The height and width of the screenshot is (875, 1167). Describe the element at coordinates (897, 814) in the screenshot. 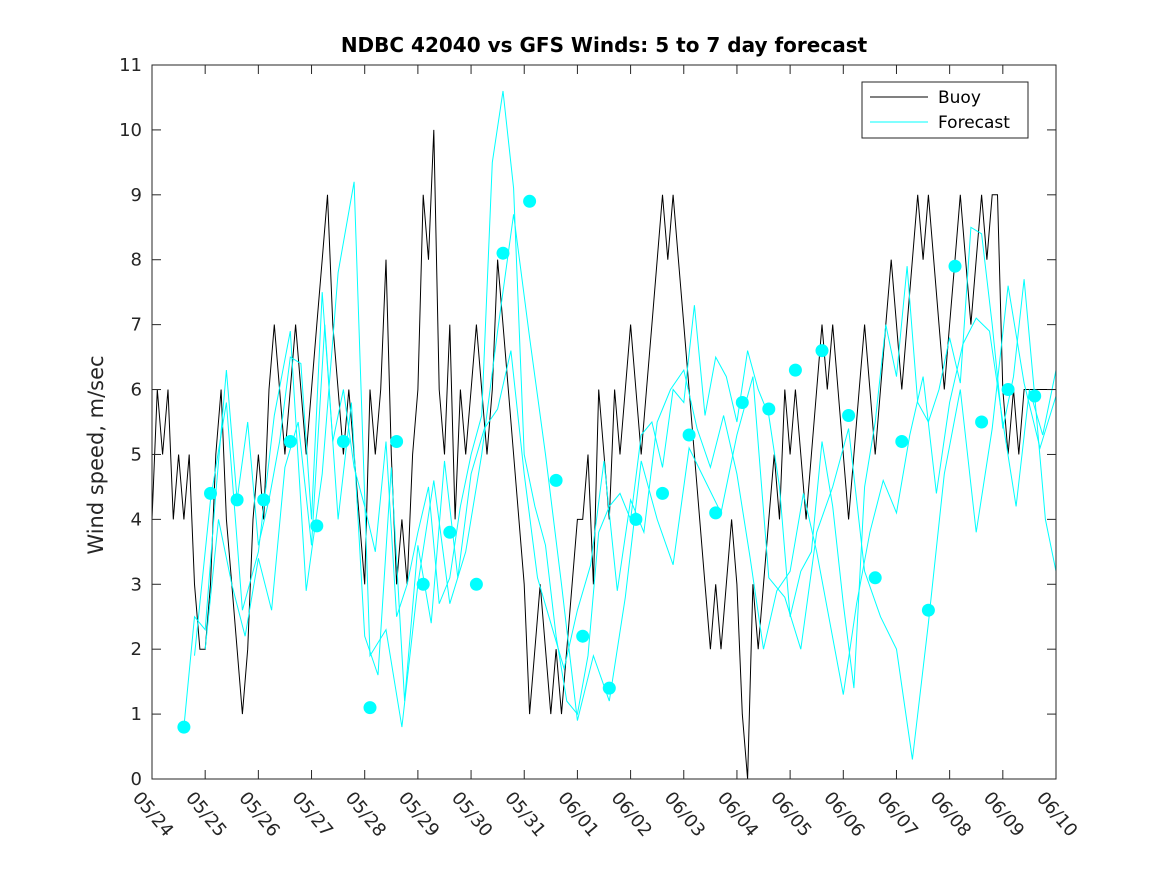

I see `x-tick-label: 06/07` at that location.